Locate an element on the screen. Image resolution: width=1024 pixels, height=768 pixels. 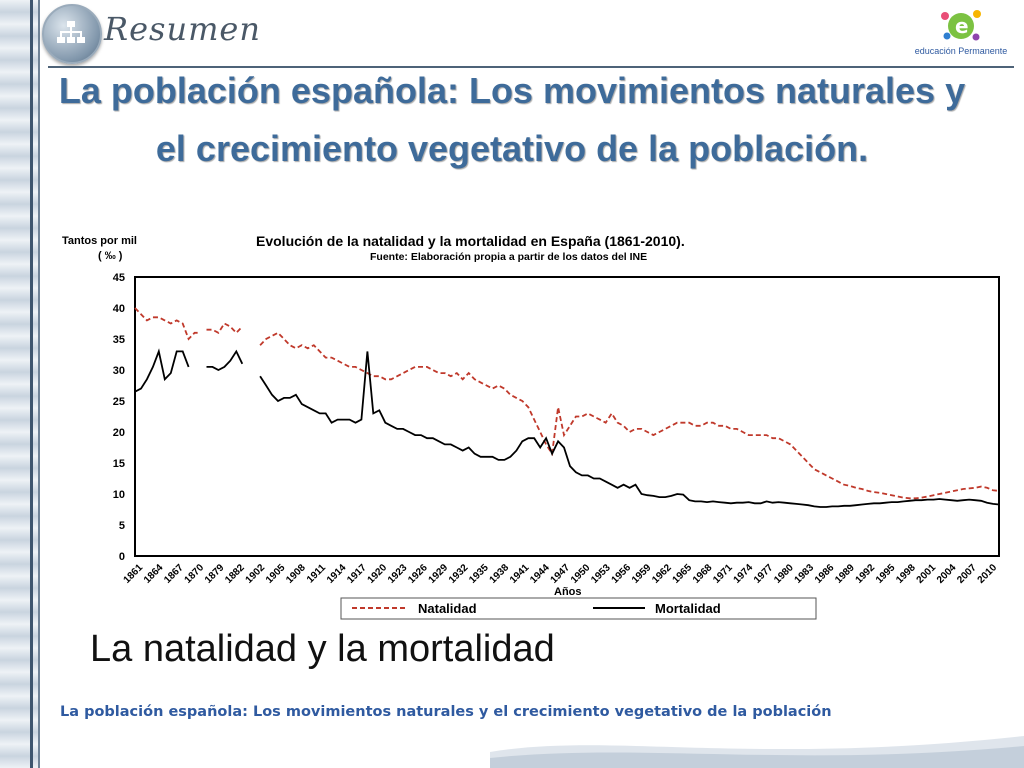
y-tick-label: 10 is located at coordinates (119, 495).